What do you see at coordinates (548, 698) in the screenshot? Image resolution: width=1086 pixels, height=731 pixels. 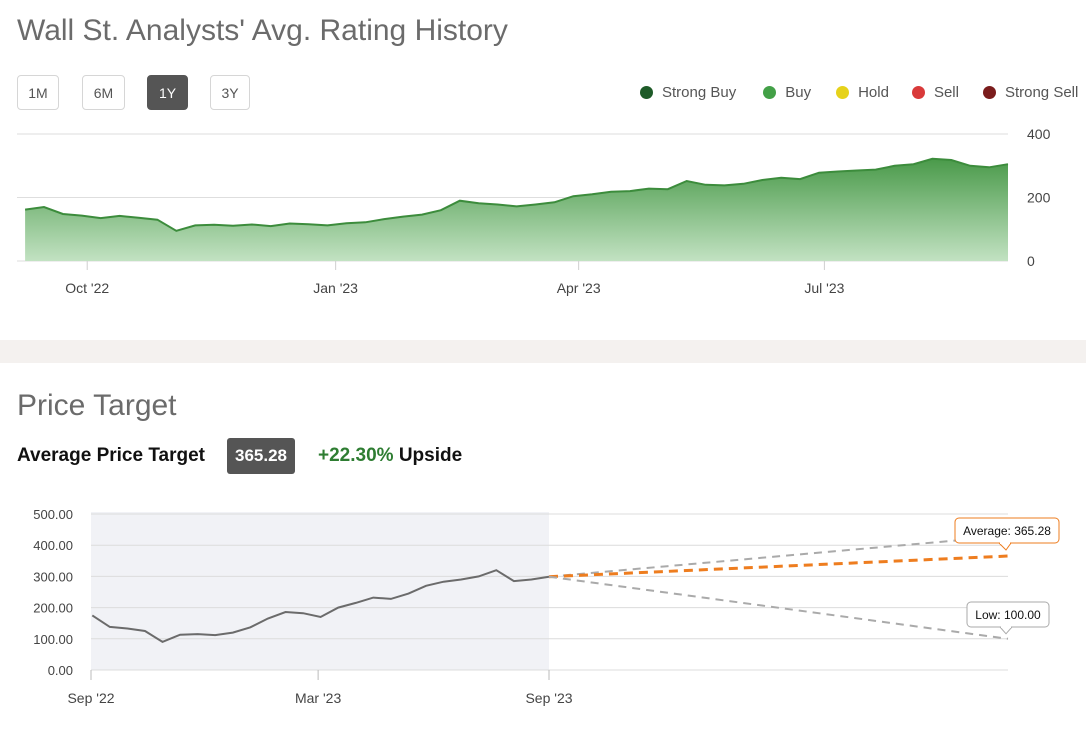 I see `x-tick-label: Sep '23` at bounding box center [548, 698].